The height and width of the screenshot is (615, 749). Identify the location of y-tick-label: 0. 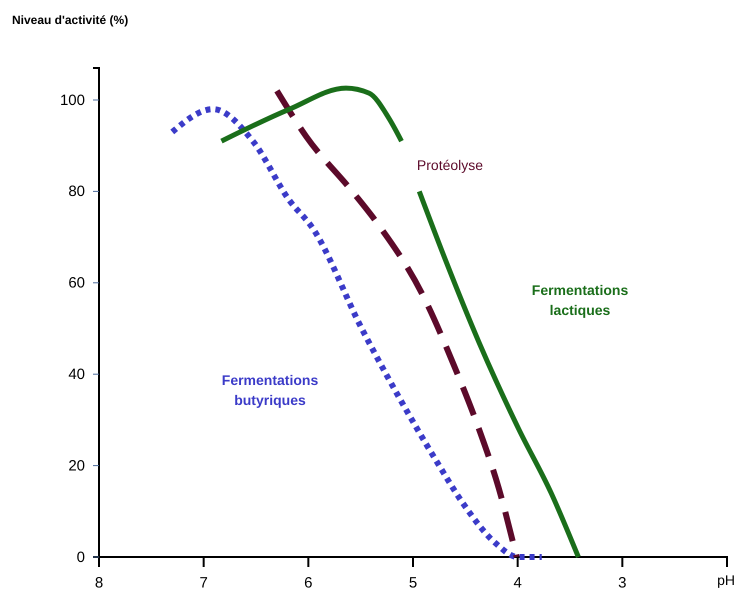
(80, 557).